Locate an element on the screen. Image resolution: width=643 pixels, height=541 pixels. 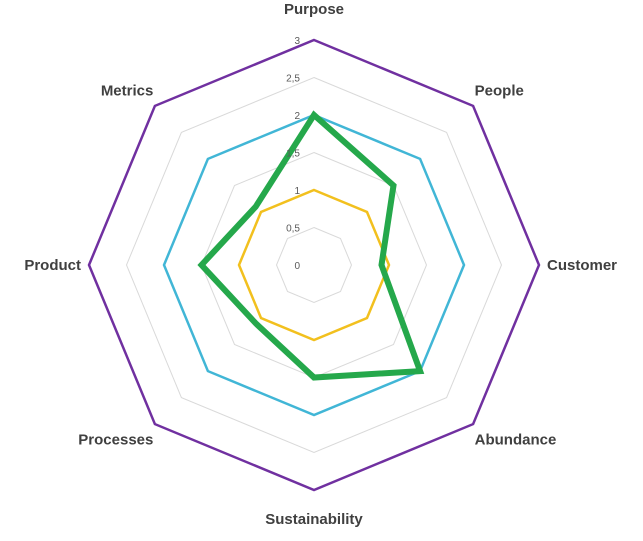
tick-label: 3 is located at coordinates (297, 41).